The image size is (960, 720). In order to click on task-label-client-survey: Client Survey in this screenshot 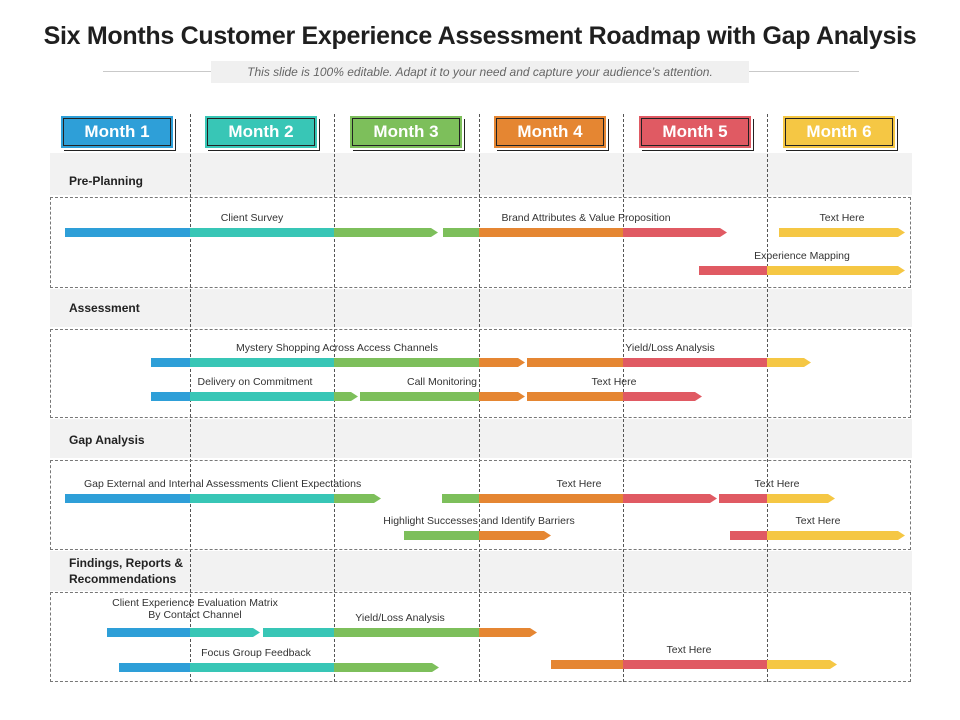, I will do `click(252, 218)`.